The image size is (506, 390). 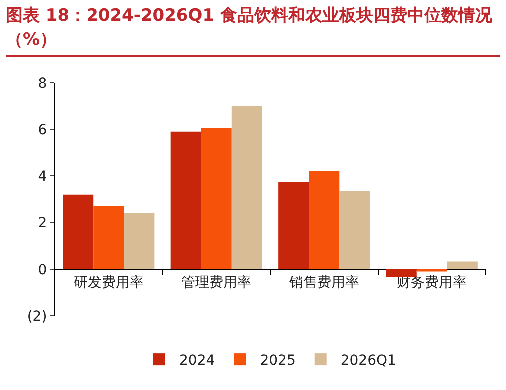 What do you see at coordinates (278, 361) in the screenshot?
I see `legend-label: 2025` at bounding box center [278, 361].